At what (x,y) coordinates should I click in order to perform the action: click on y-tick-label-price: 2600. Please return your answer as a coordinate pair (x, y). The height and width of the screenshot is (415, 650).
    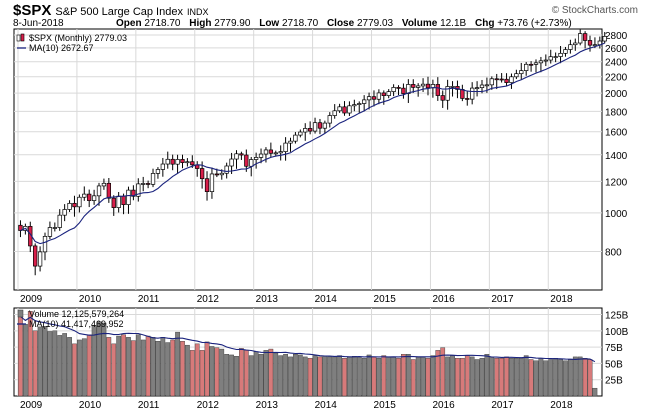
    Looking at the image, I should click on (616, 49).